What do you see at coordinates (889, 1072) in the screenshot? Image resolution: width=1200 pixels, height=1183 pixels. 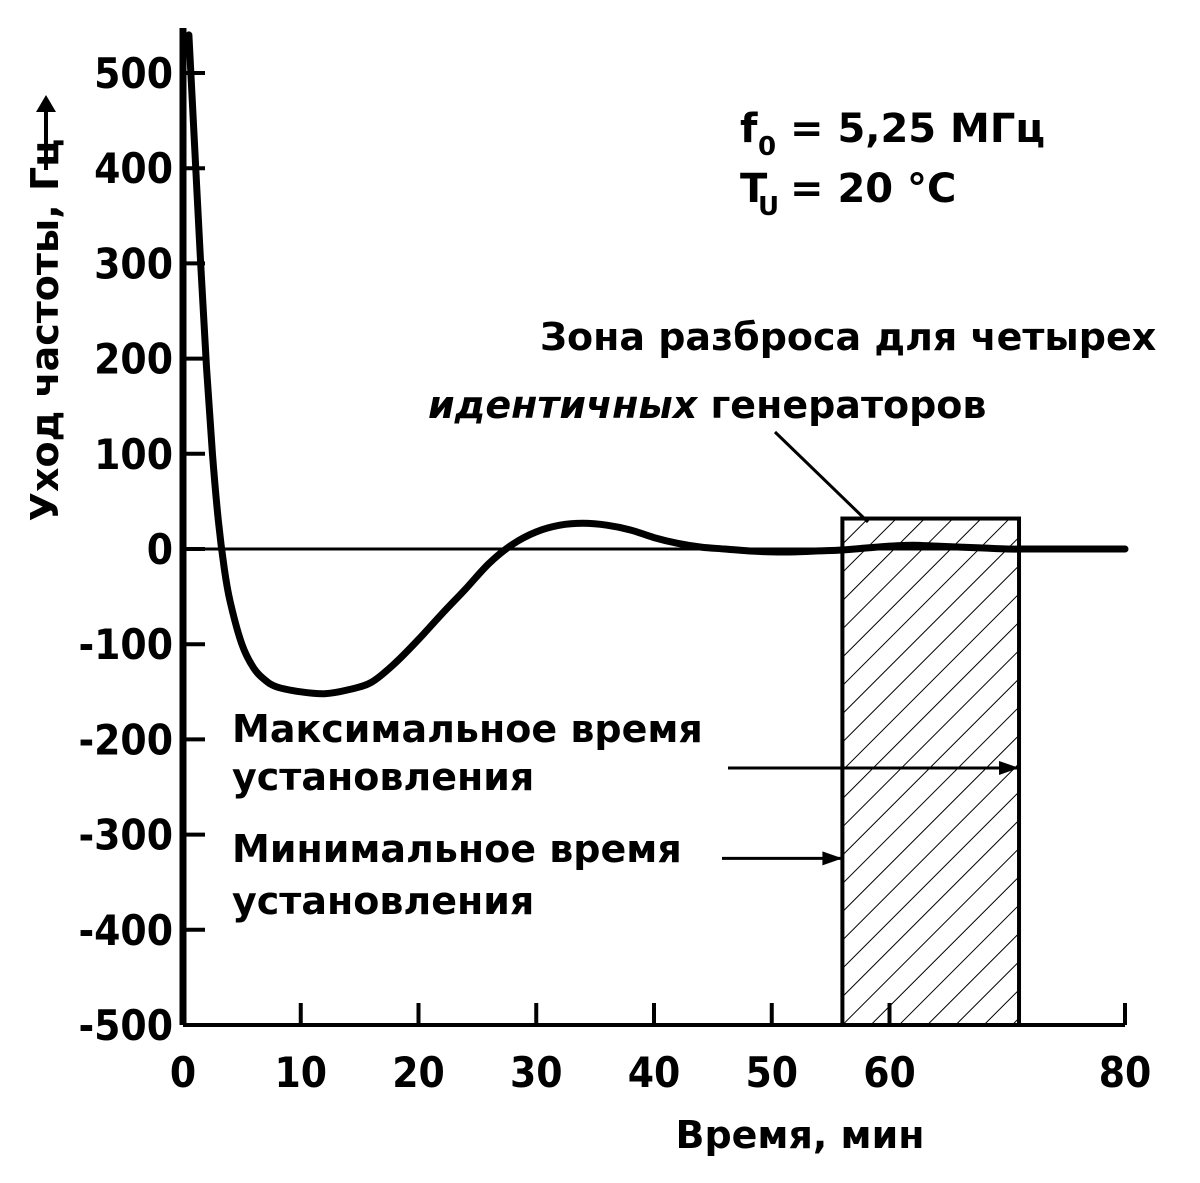 I see `x-tick-label-60: 60` at bounding box center [889, 1072].